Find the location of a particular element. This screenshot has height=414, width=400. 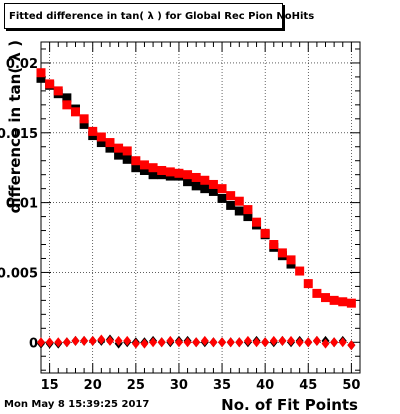

x-tick-label: 50 is located at coordinates (351, 385).